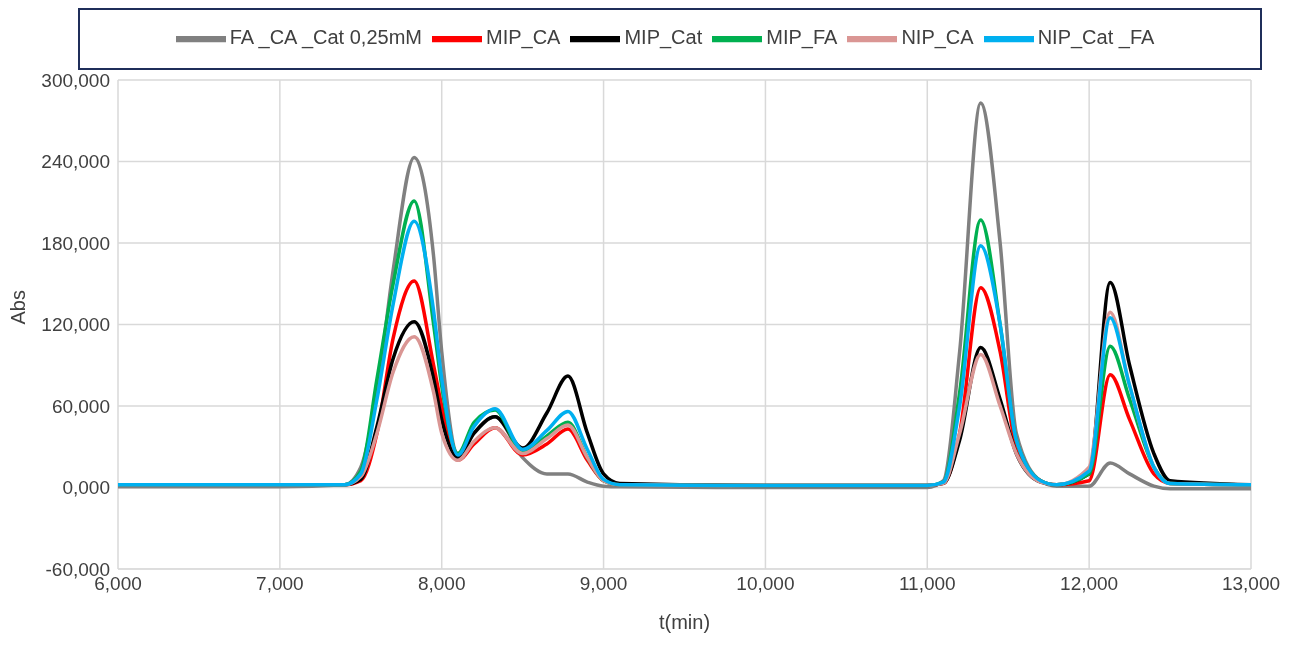 The width and height of the screenshot is (1309, 657). I want to click on y-tick-label: 120,000, so click(75, 325).